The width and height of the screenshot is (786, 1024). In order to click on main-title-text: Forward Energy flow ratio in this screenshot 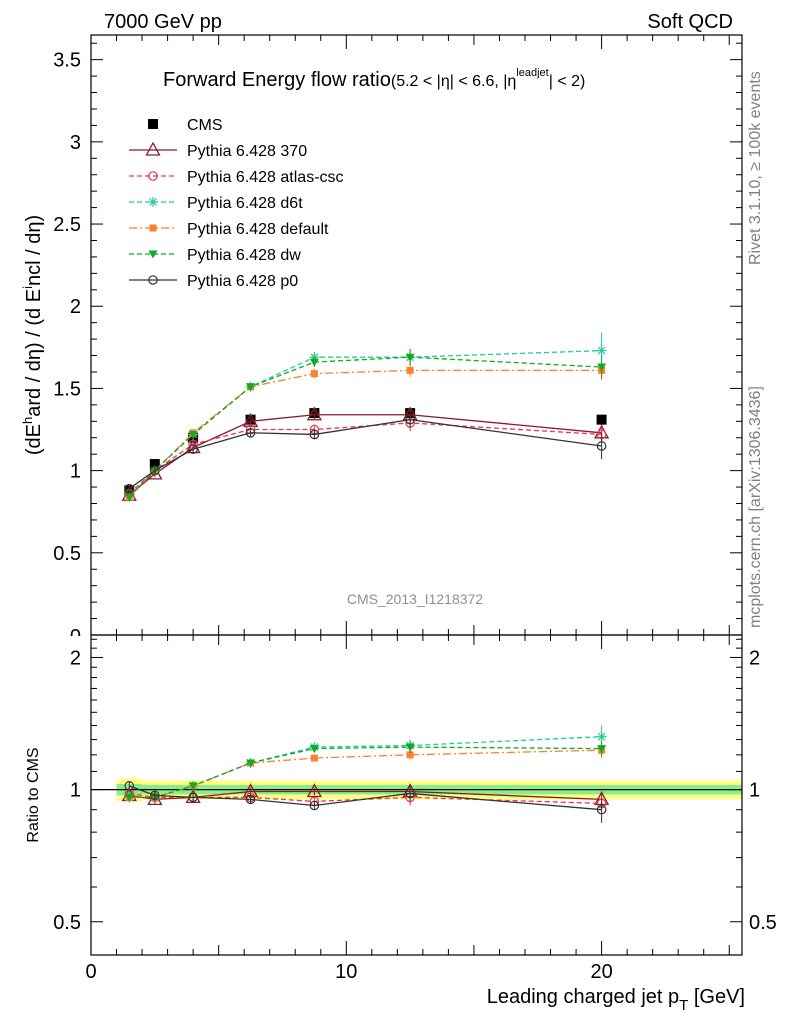, I will do `click(277, 80)`.